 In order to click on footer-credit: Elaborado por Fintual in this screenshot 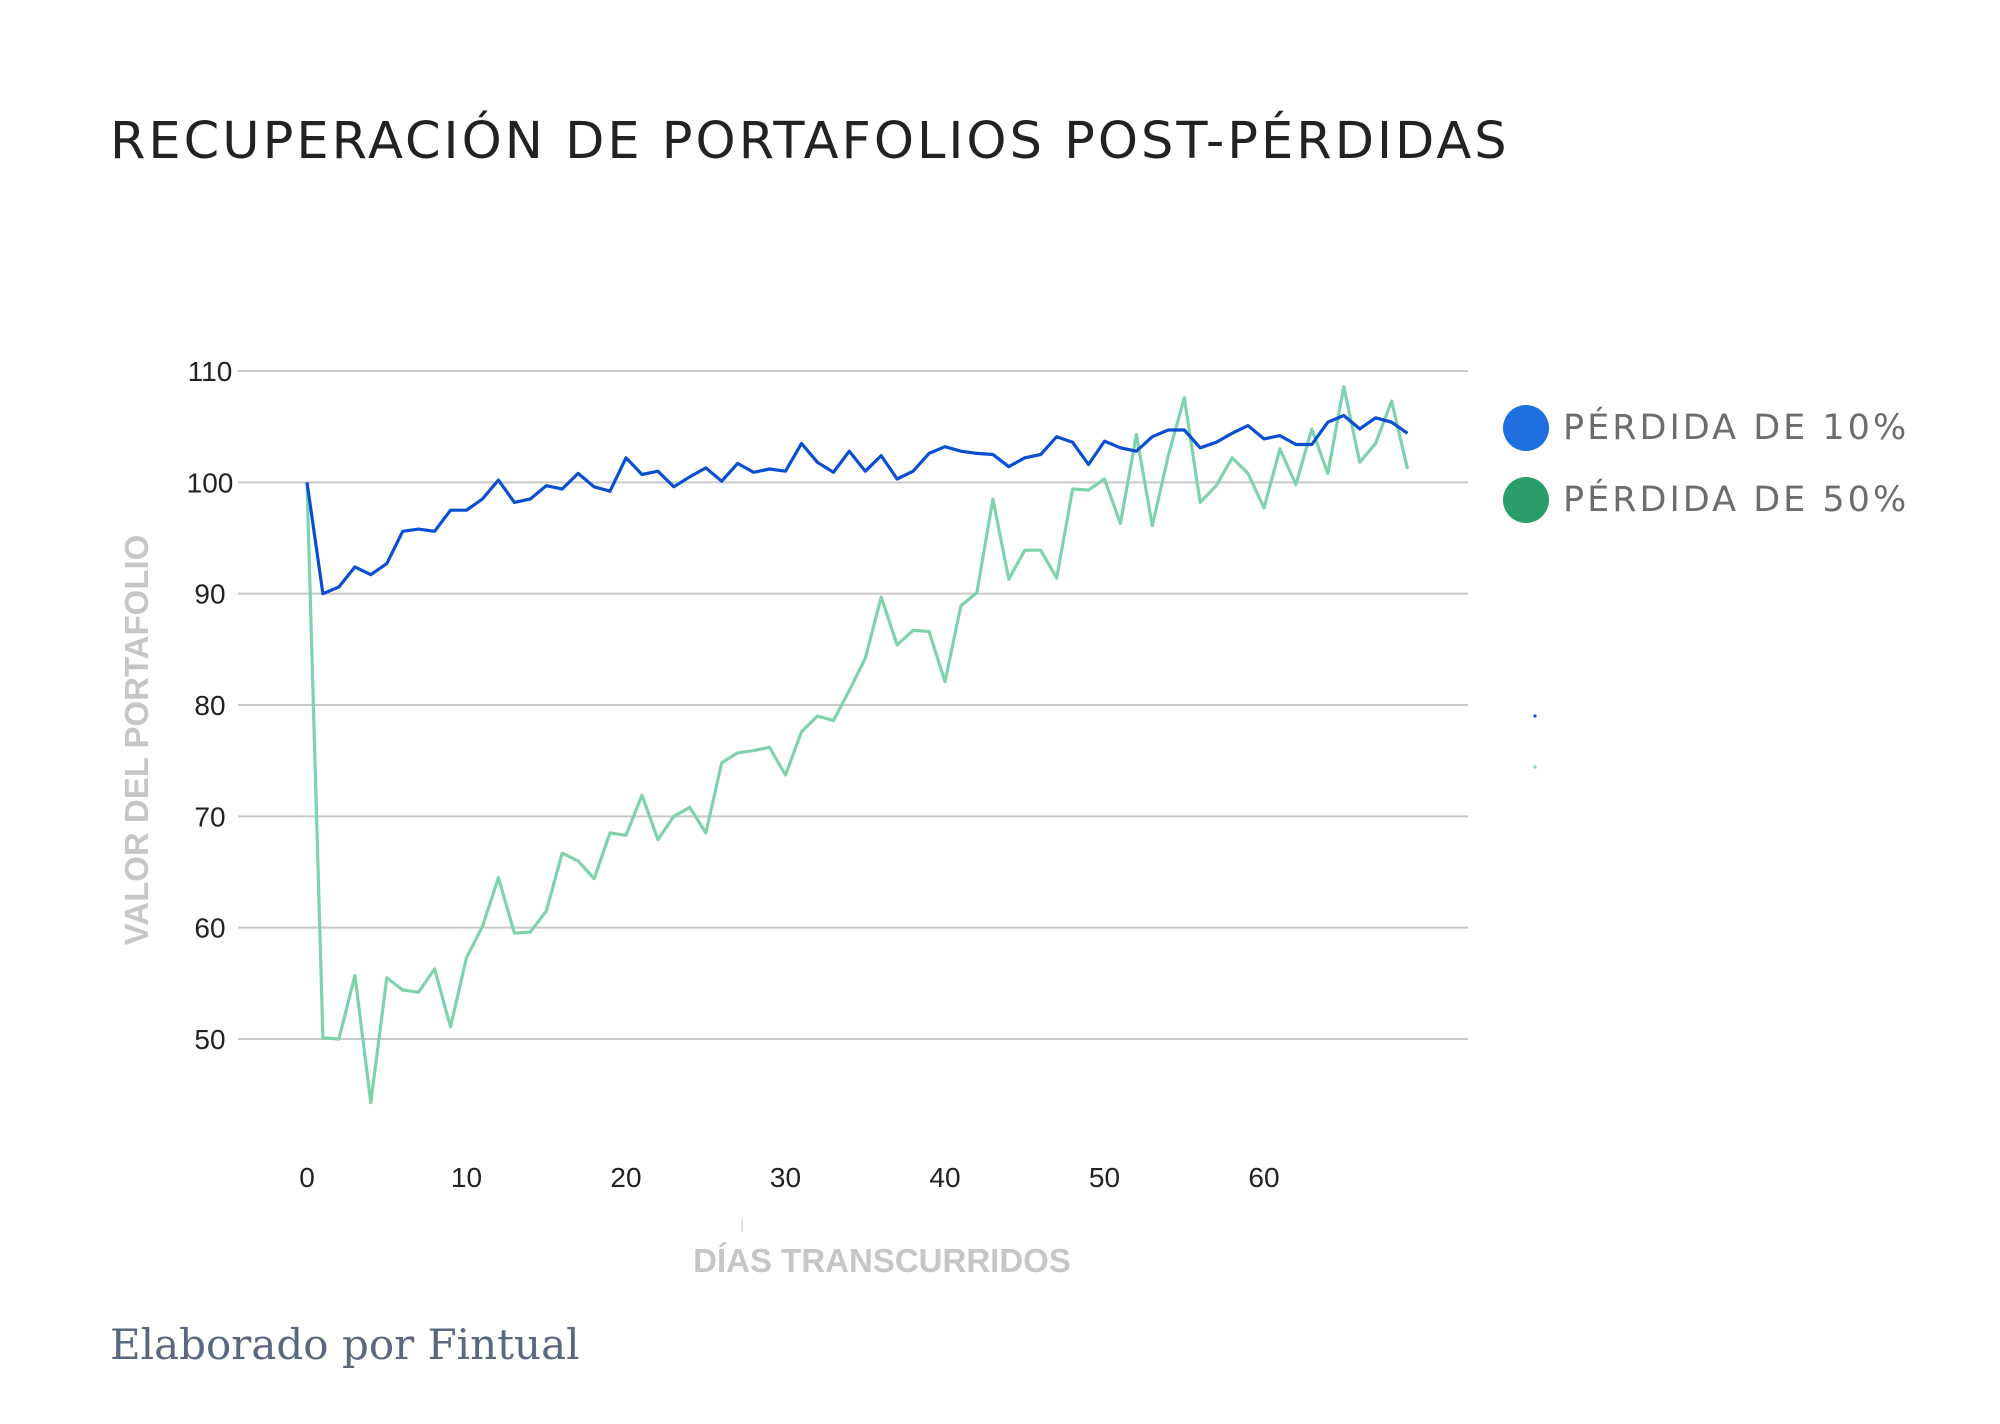, I will do `click(345, 1344)`.